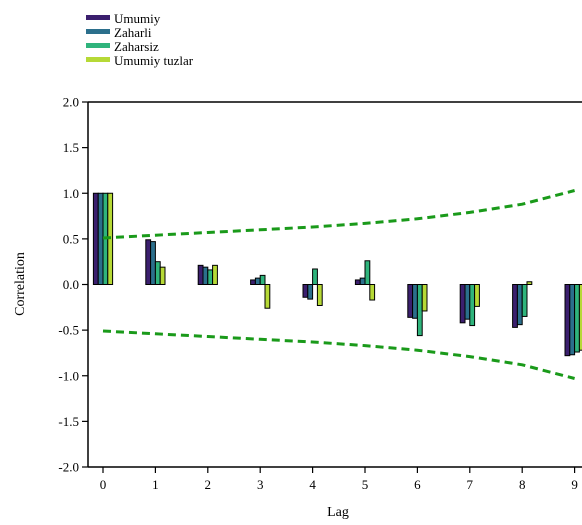 The width and height of the screenshot is (582, 525). I want to click on y-tick-label: 0.0, so click(71, 284).